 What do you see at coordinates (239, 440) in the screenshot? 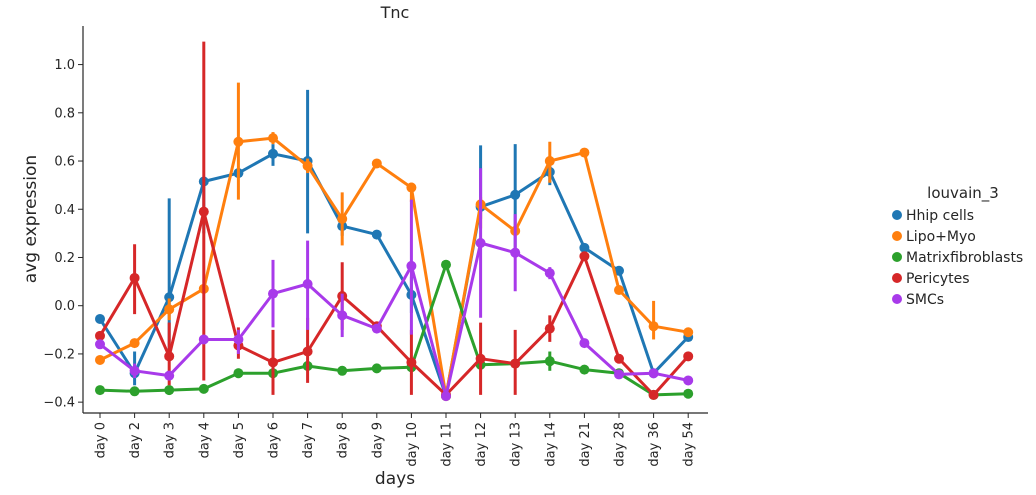
I see `x-tick-label: day 5` at bounding box center [239, 440].